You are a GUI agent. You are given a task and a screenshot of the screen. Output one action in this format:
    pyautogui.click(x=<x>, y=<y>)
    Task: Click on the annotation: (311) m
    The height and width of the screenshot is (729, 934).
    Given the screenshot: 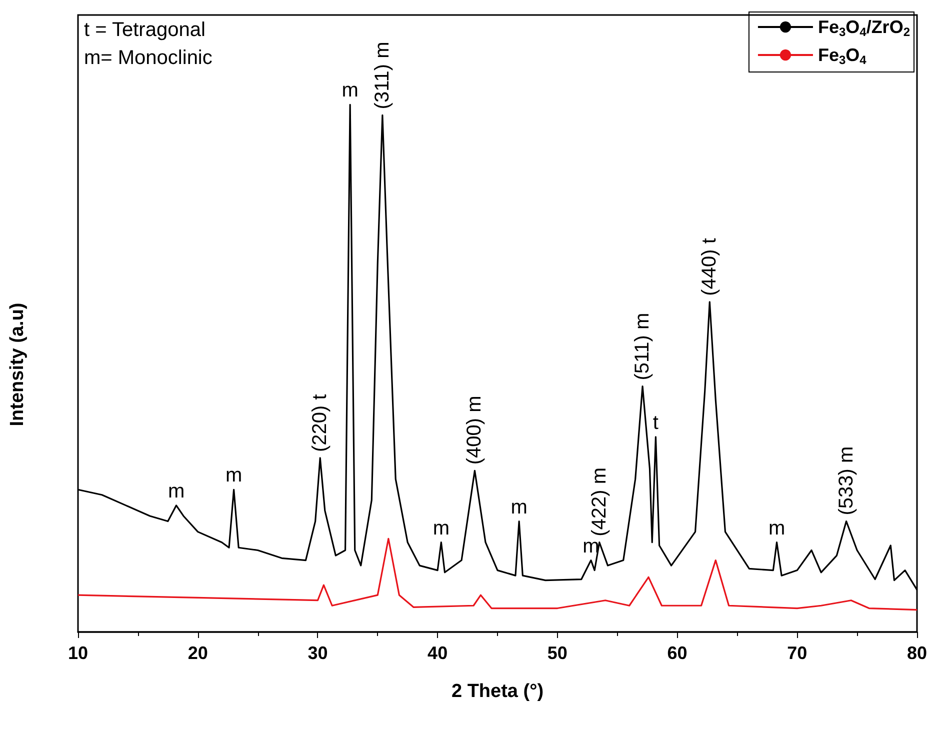 What is the action you would take?
    pyautogui.click(x=382, y=76)
    